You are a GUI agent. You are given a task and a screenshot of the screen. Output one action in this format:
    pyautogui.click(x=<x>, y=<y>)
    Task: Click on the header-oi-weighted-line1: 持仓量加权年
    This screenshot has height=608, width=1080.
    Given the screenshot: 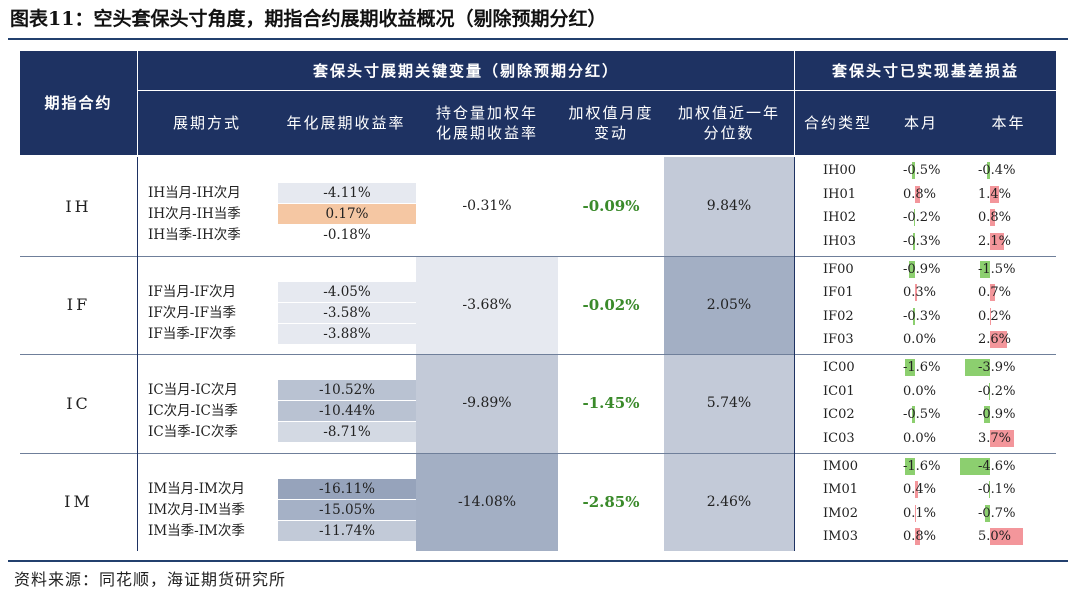 What is the action you would take?
    pyautogui.click(x=486, y=113)
    